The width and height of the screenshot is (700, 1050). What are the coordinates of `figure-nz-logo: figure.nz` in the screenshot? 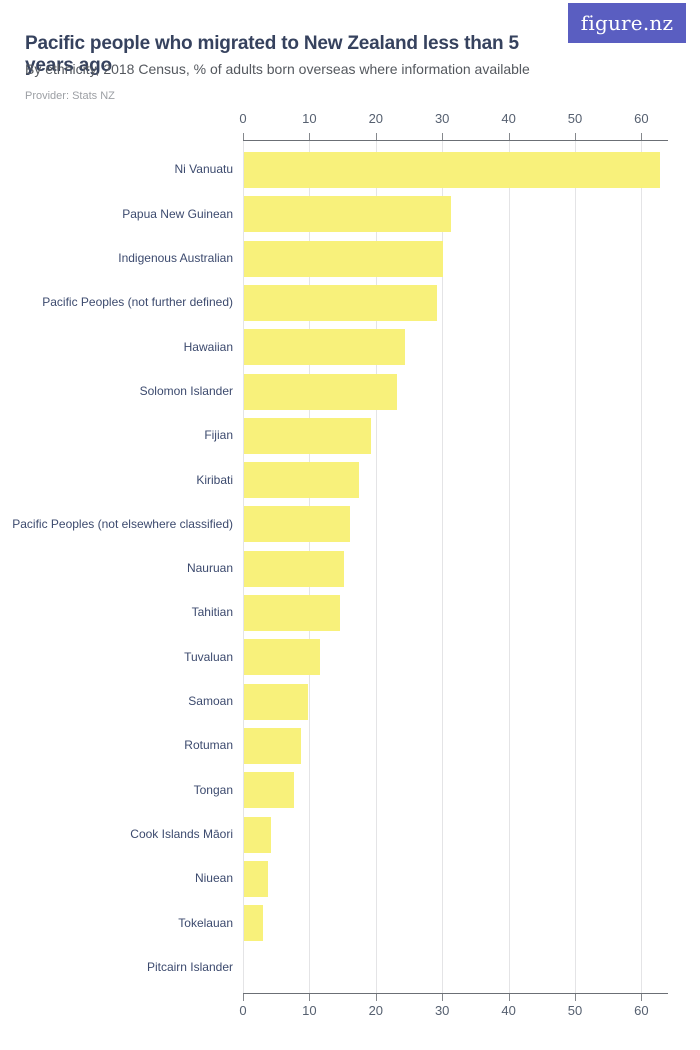 It's located at (627, 23).